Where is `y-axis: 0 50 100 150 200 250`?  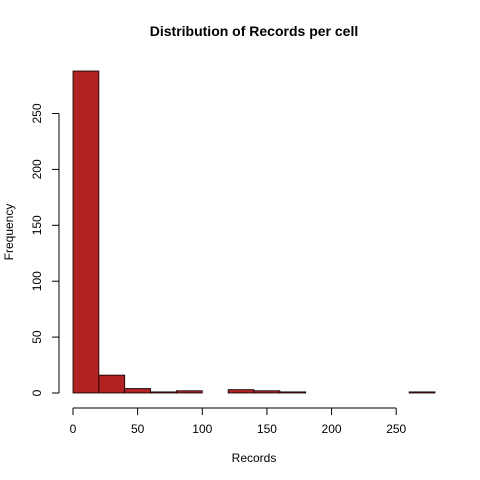 y-axis: 0 50 100 150 200 250 is located at coordinates (45, 249).